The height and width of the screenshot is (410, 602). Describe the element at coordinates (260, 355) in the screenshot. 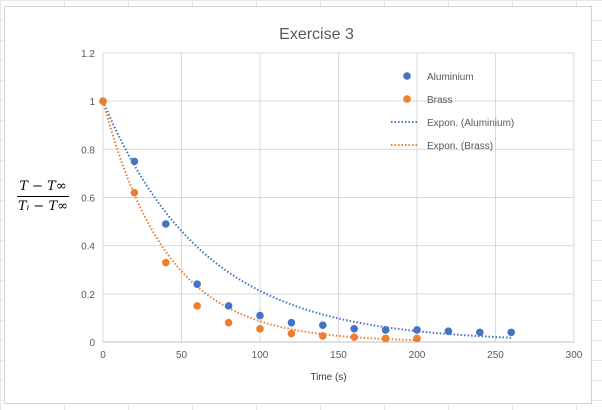

I see `x-tick-label: 100` at that location.